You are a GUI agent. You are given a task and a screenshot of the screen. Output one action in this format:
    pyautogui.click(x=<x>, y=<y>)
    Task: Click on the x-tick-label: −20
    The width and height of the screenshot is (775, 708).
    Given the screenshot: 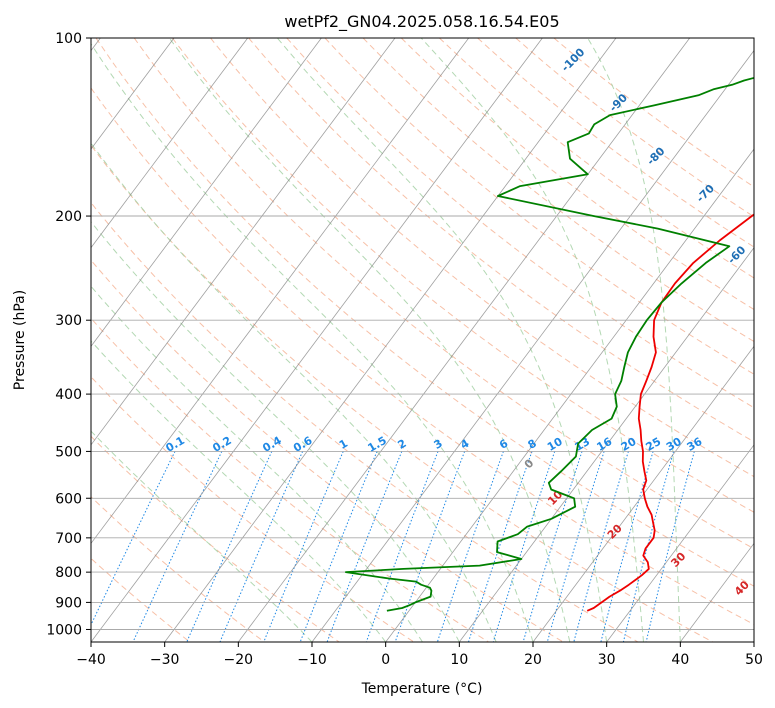 What is the action you would take?
    pyautogui.click(x=239, y=660)
    